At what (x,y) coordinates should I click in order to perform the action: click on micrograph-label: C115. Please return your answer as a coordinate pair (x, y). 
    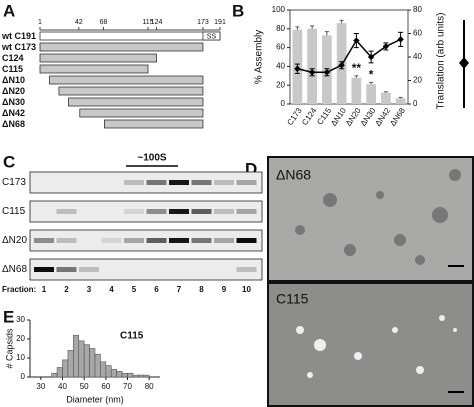
    Looking at the image, I should click on (292, 299).